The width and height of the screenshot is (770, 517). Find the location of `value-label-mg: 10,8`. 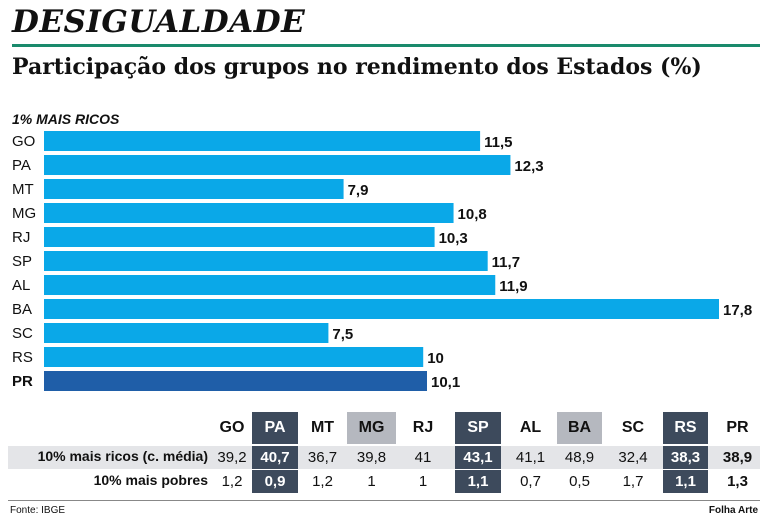

value-label-mg: 10,8 is located at coordinates (472, 214).